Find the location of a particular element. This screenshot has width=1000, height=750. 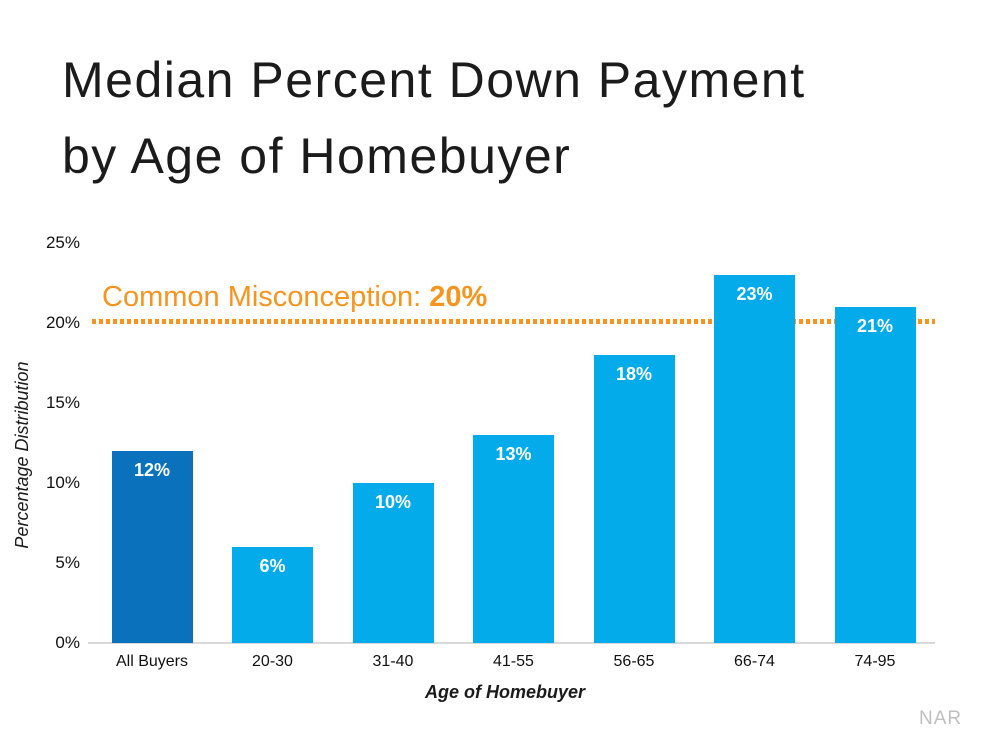

bar-value-label: 23% is located at coordinates (754, 294).